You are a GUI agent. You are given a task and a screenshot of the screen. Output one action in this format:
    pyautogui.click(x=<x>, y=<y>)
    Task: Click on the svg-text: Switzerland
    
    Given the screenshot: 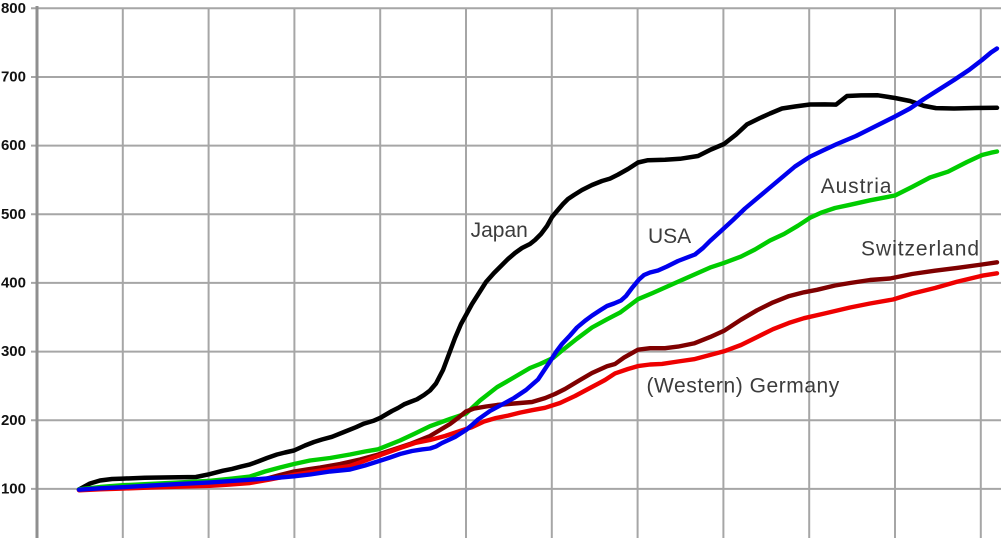 What is the action you would take?
    pyautogui.click(x=920, y=249)
    